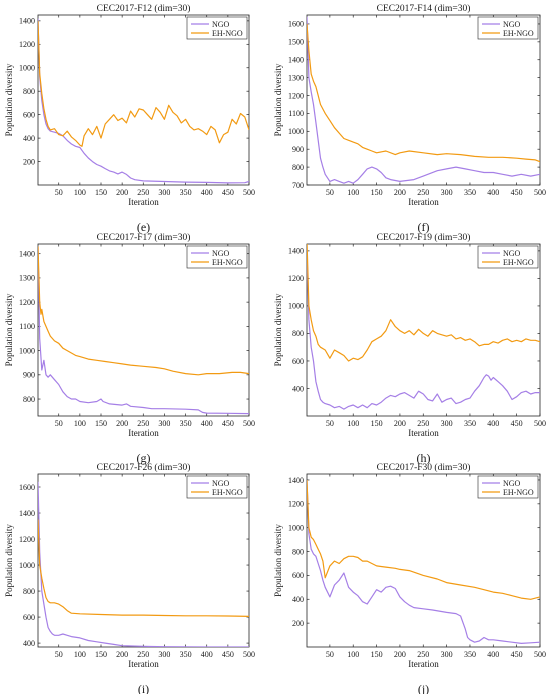 This screenshot has width=550, height=694. Describe the element at coordinates (424, 458) in the screenshot. I see `panel-label: (h)` at that location.